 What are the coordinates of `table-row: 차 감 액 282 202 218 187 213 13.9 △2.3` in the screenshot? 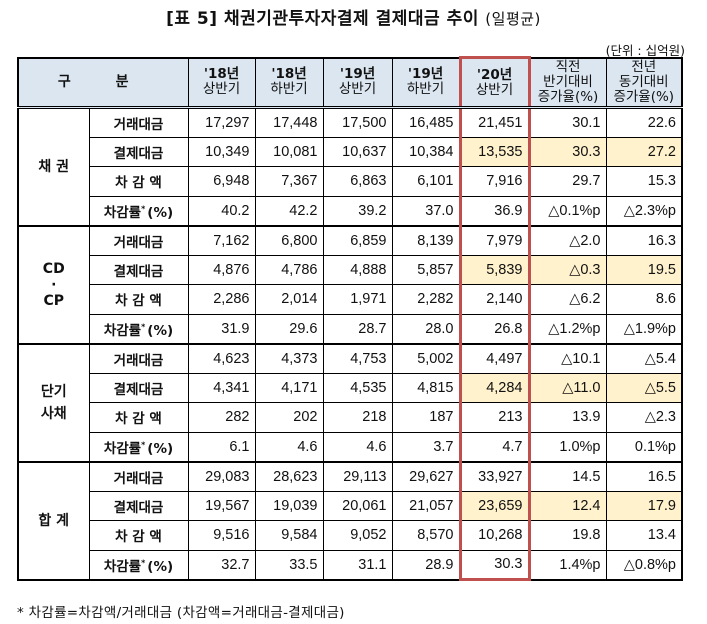 It's located at (350, 417).